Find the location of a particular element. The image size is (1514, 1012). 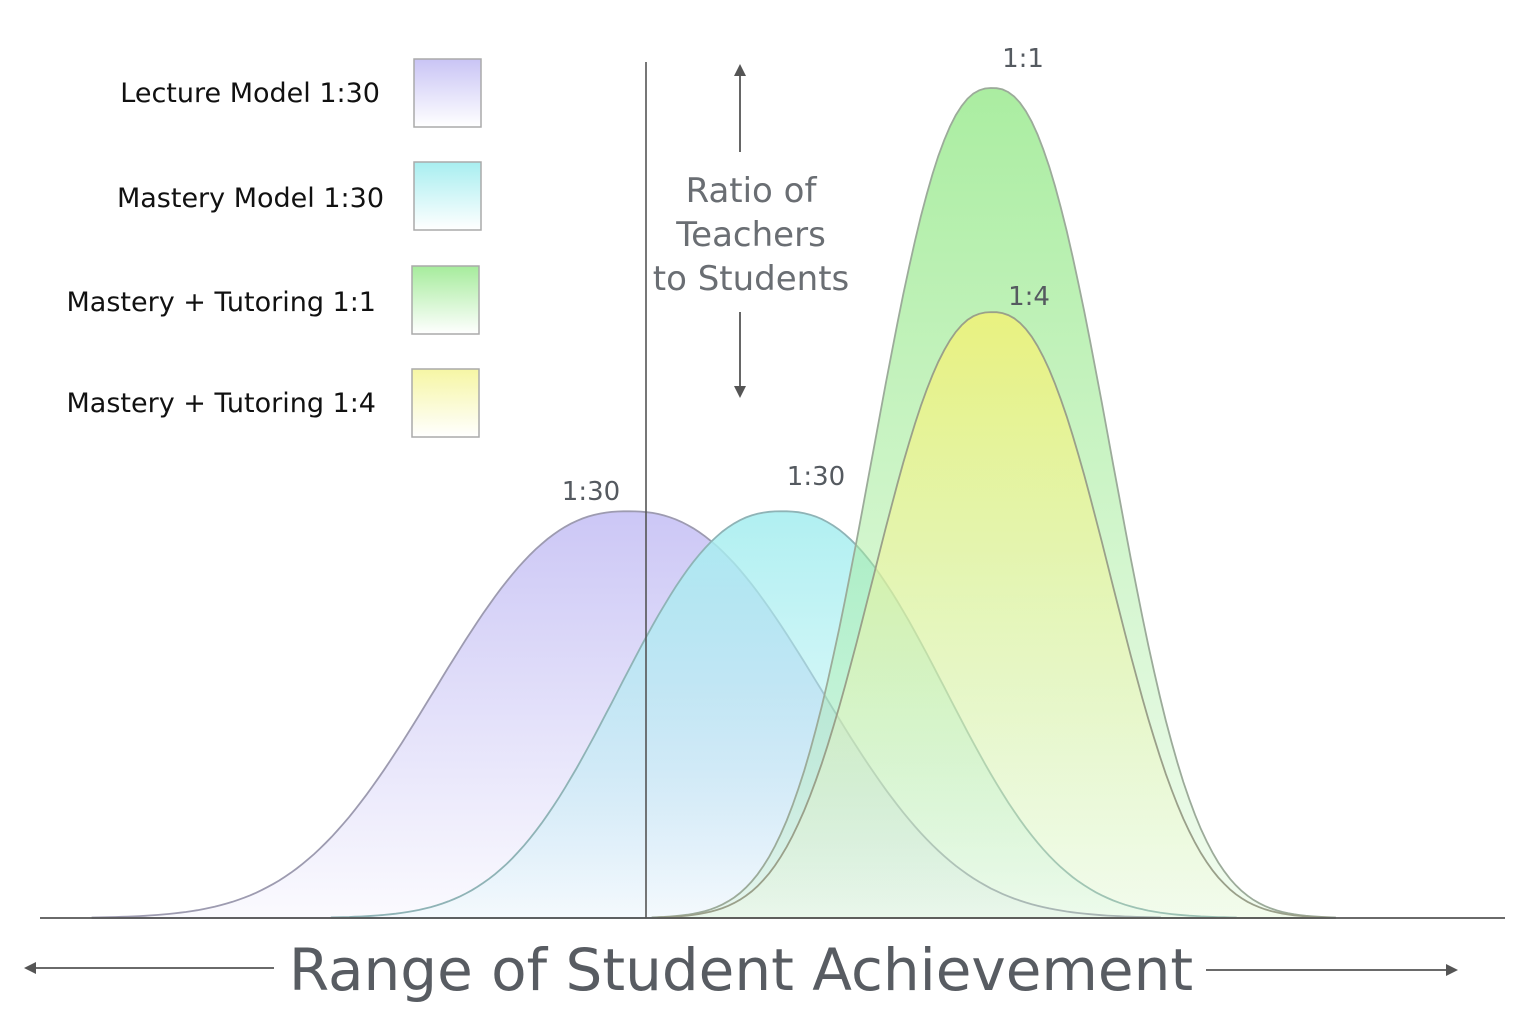

left-arrow-icon is located at coordinates (30, 968).